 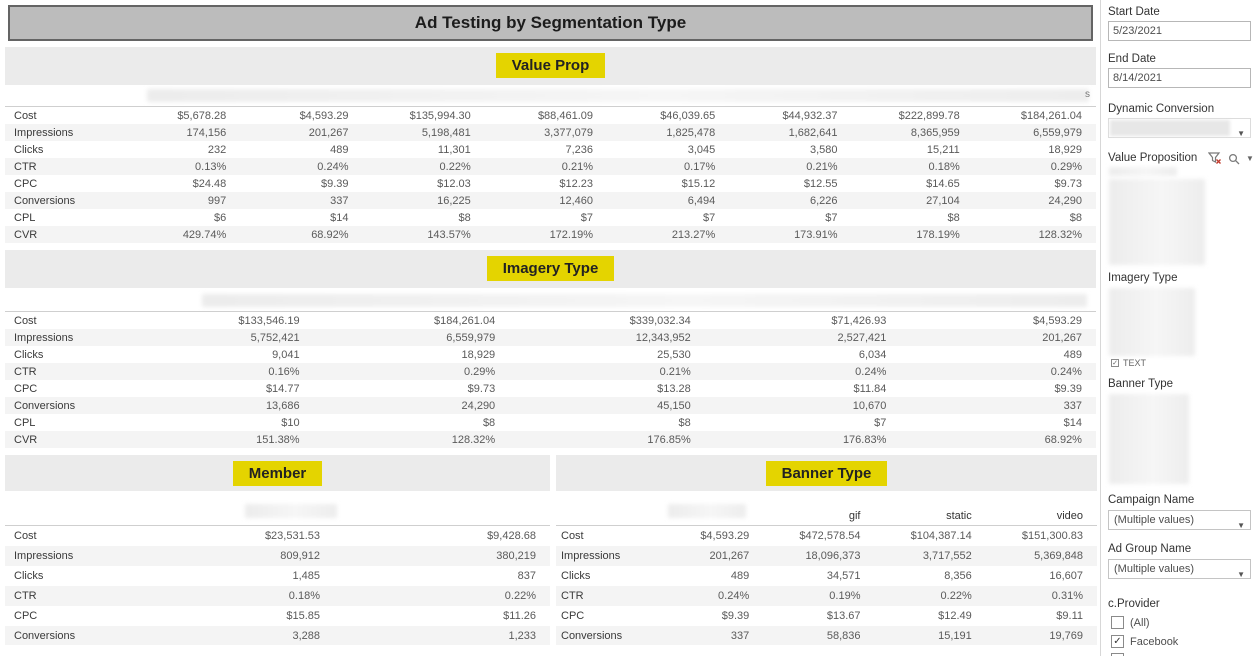 What do you see at coordinates (816, 234) in the screenshot?
I see `metric-value: 173.91%` at bounding box center [816, 234].